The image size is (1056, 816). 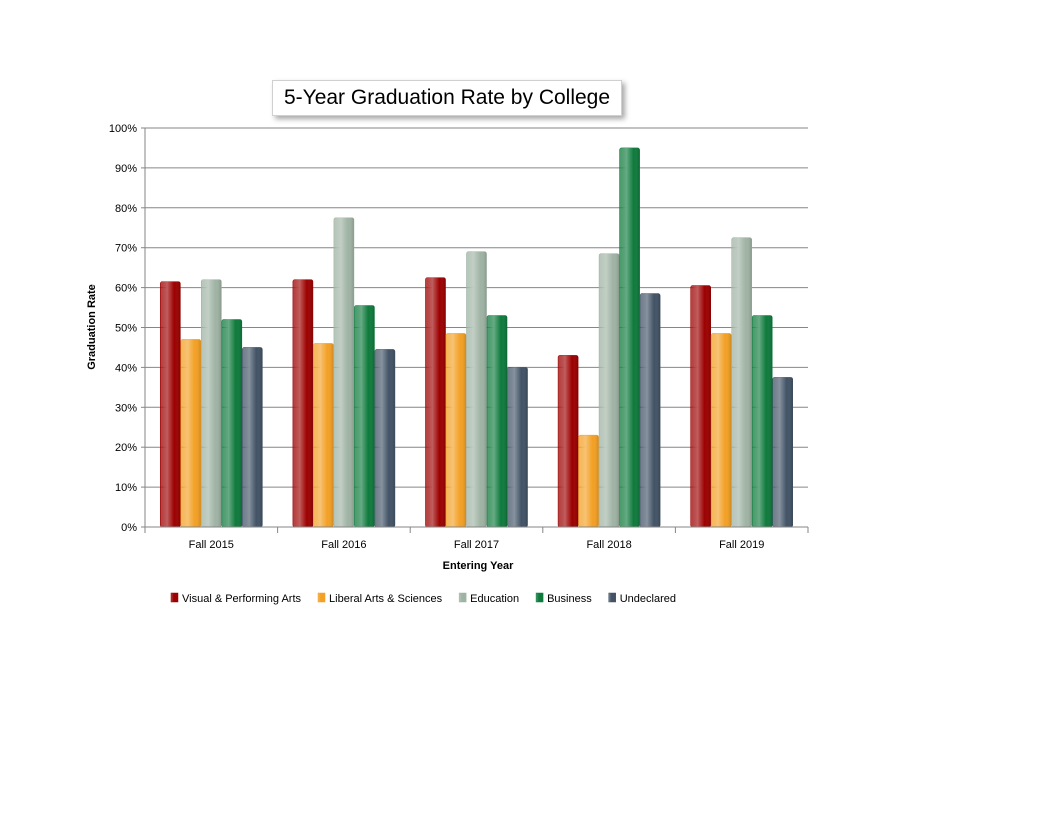 What do you see at coordinates (478, 566) in the screenshot?
I see `x-axis-label: Entering Year` at bounding box center [478, 566].